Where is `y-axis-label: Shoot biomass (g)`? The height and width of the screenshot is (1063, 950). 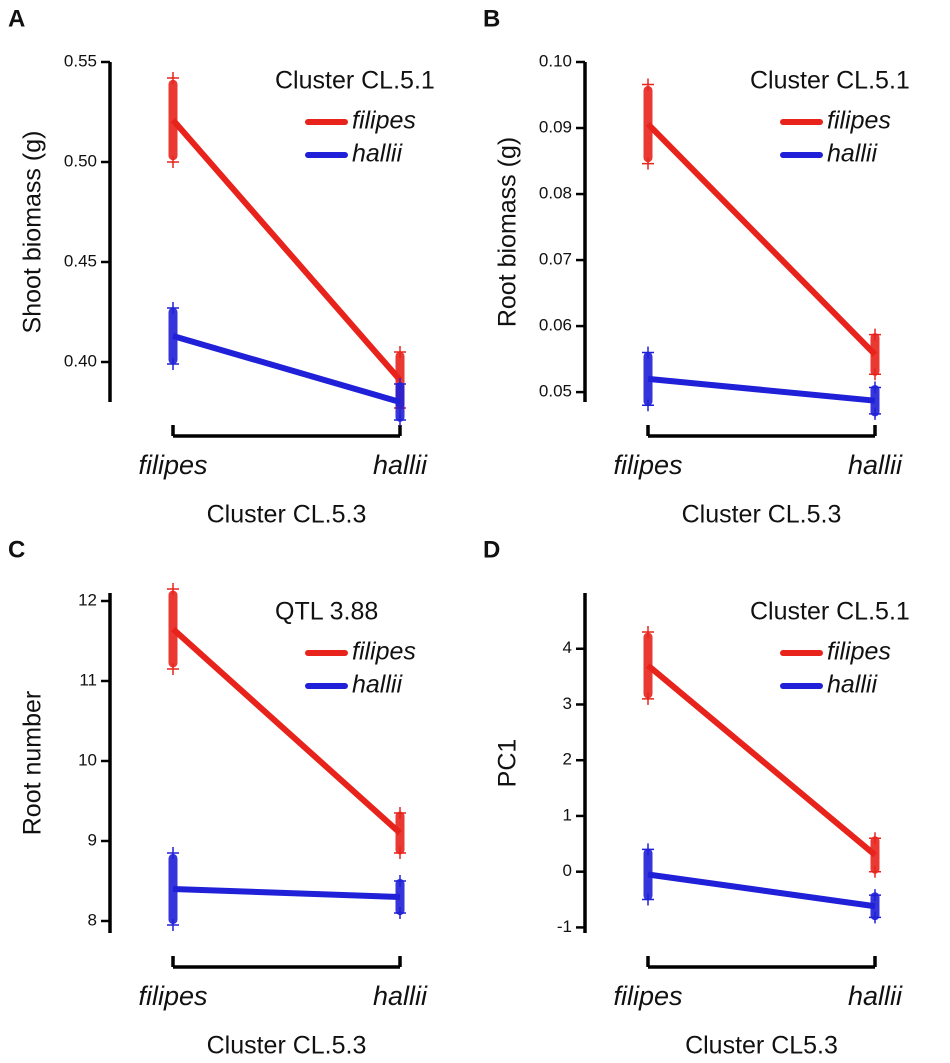 y-axis-label: Shoot biomass (g) is located at coordinates (33, 232).